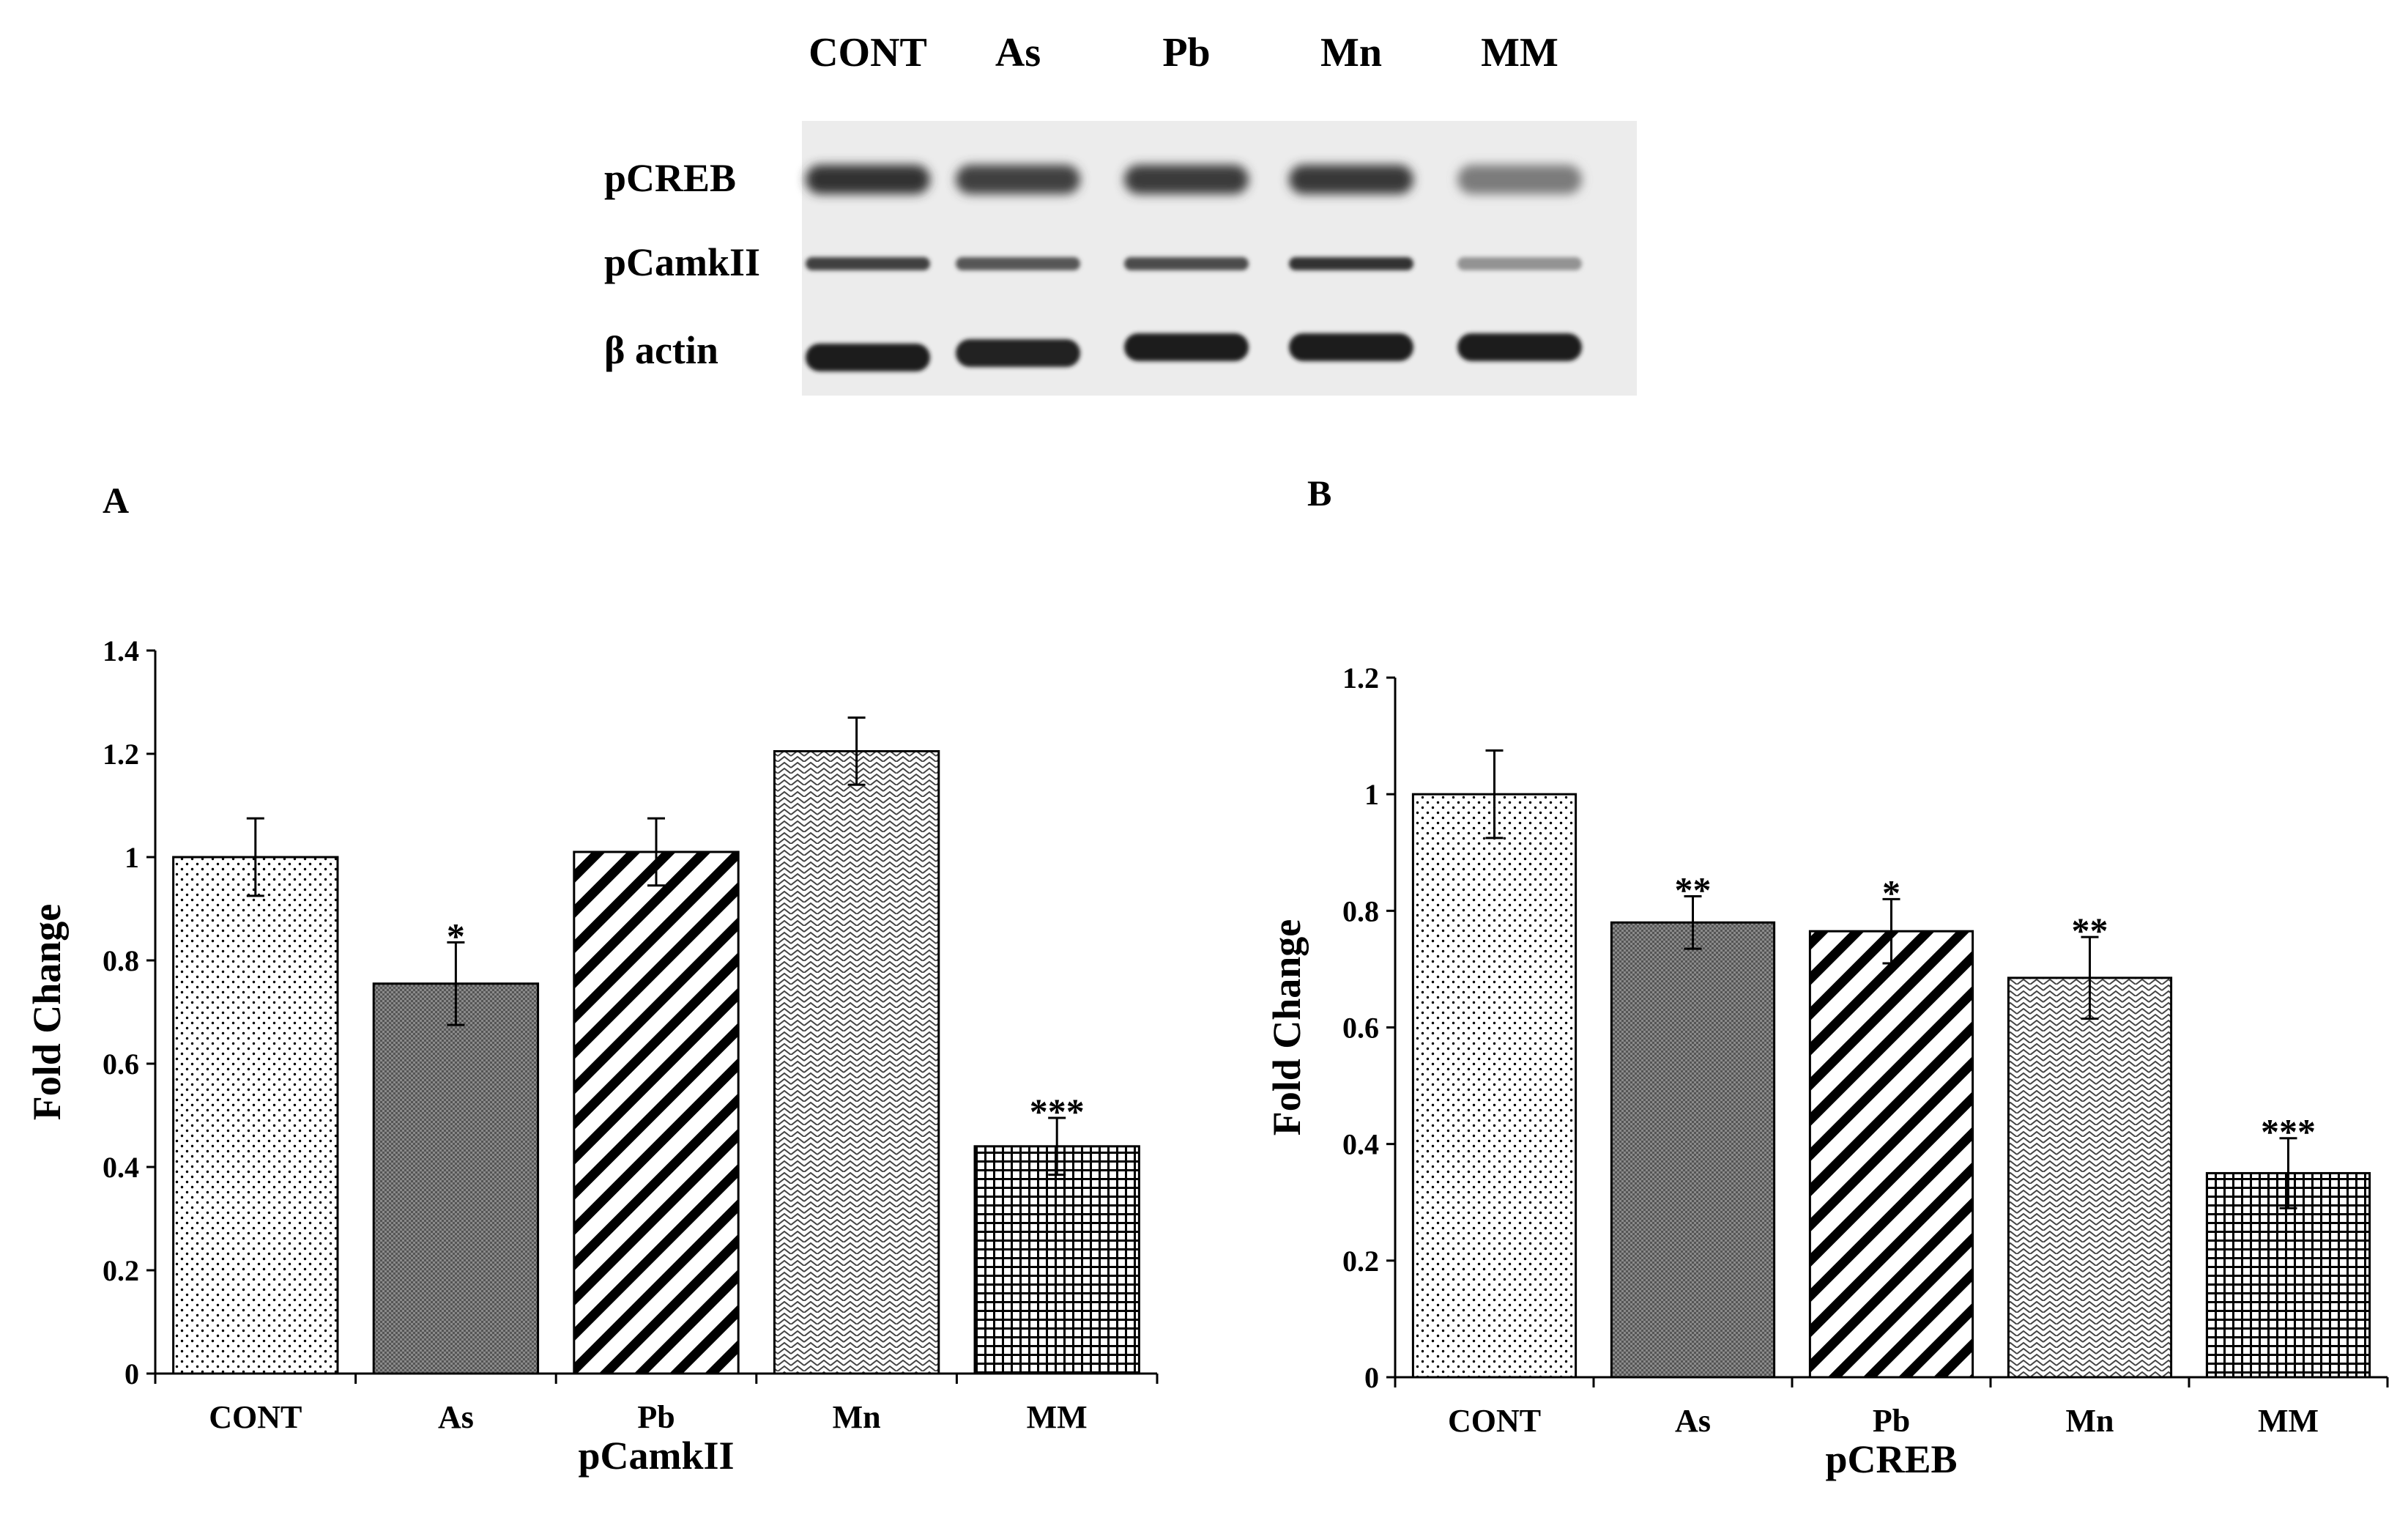  I want to click on blot-lane-label-as: As, so click(1018, 52).